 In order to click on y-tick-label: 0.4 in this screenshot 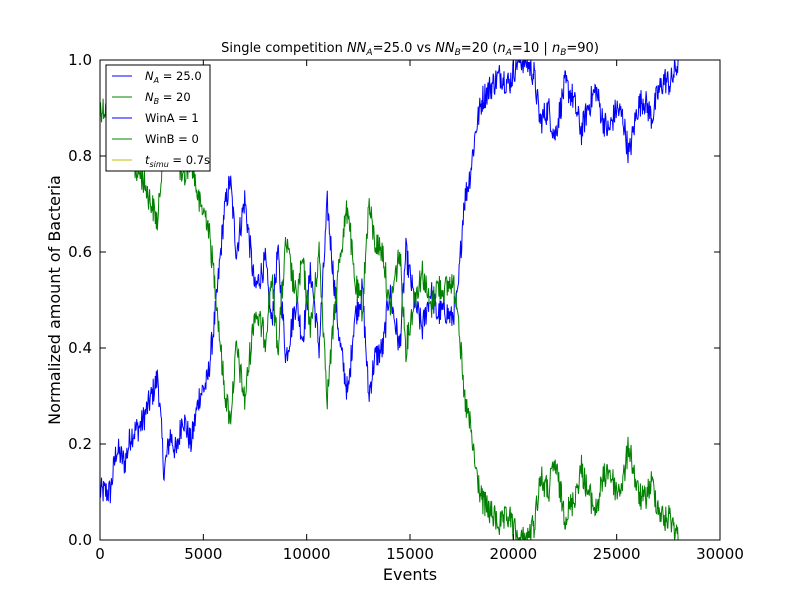, I will do `click(80, 348)`.